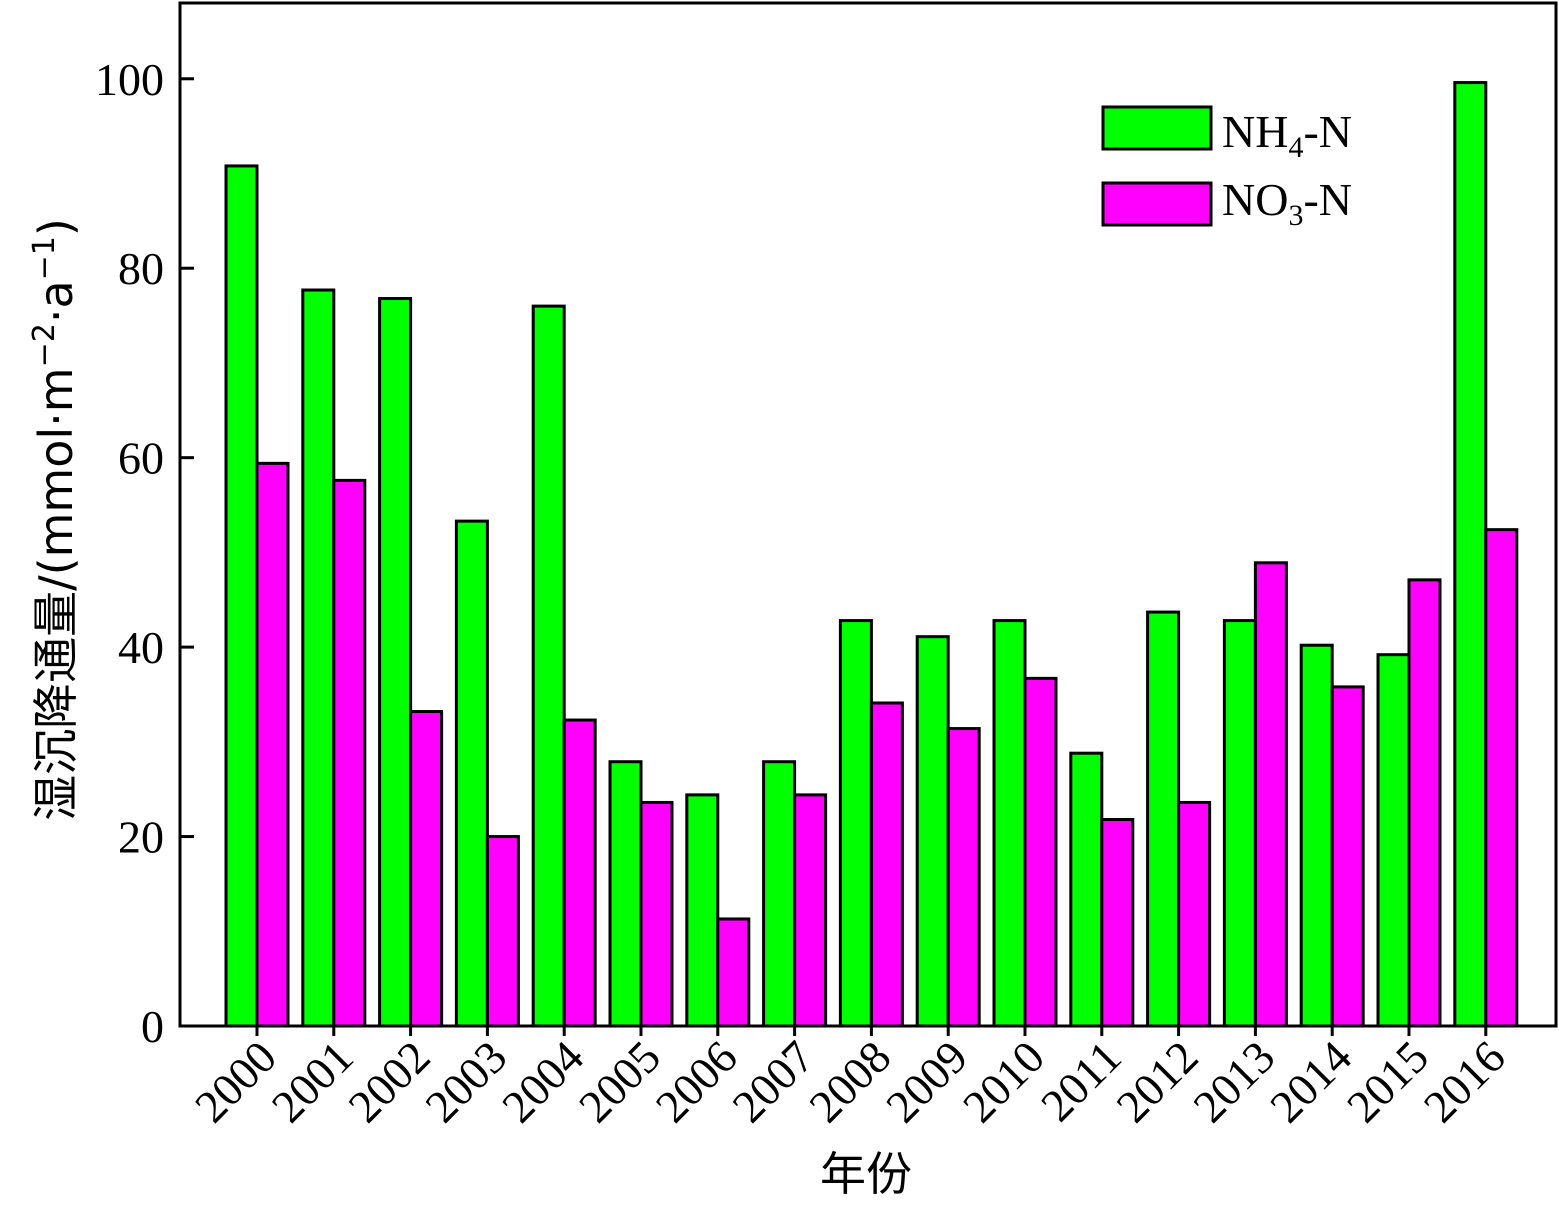 The image size is (1559, 1208). I want to click on bar-no3-2002, so click(426, 869).